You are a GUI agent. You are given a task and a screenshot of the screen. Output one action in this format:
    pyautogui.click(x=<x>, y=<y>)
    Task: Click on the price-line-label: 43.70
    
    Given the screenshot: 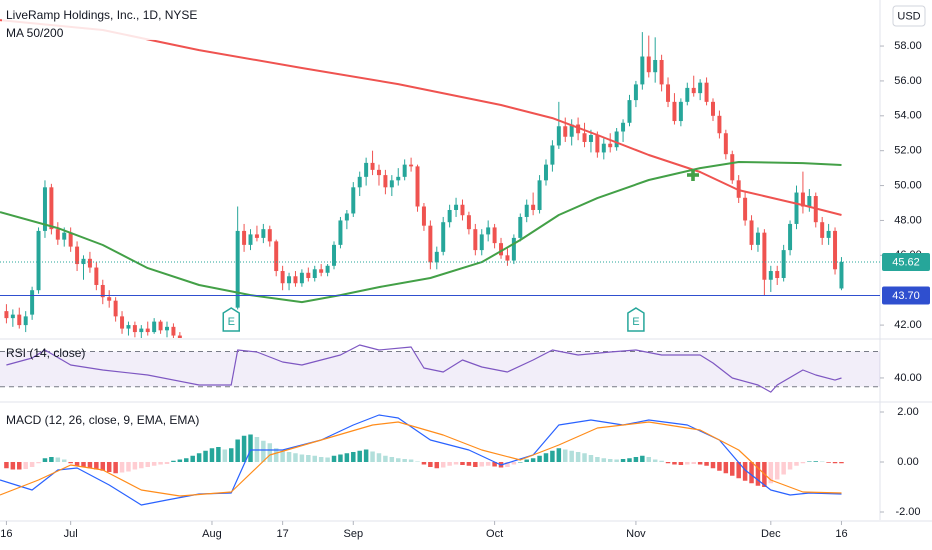 What is the action you would take?
    pyautogui.click(x=906, y=296)
    